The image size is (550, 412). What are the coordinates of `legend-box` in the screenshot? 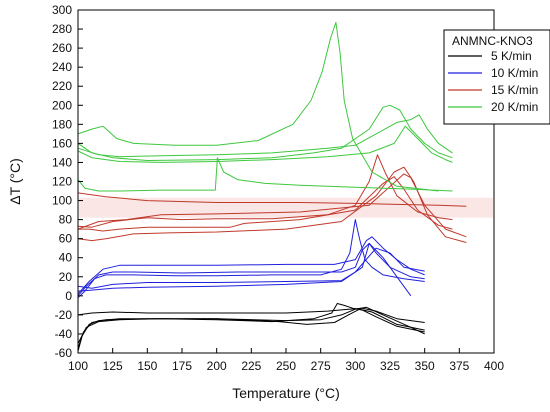 It's located at (496, 77).